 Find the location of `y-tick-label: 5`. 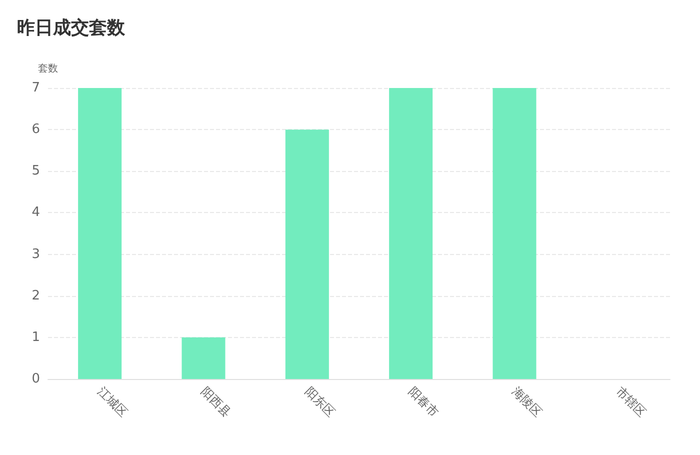

y-tick-label: 5 is located at coordinates (36, 171).